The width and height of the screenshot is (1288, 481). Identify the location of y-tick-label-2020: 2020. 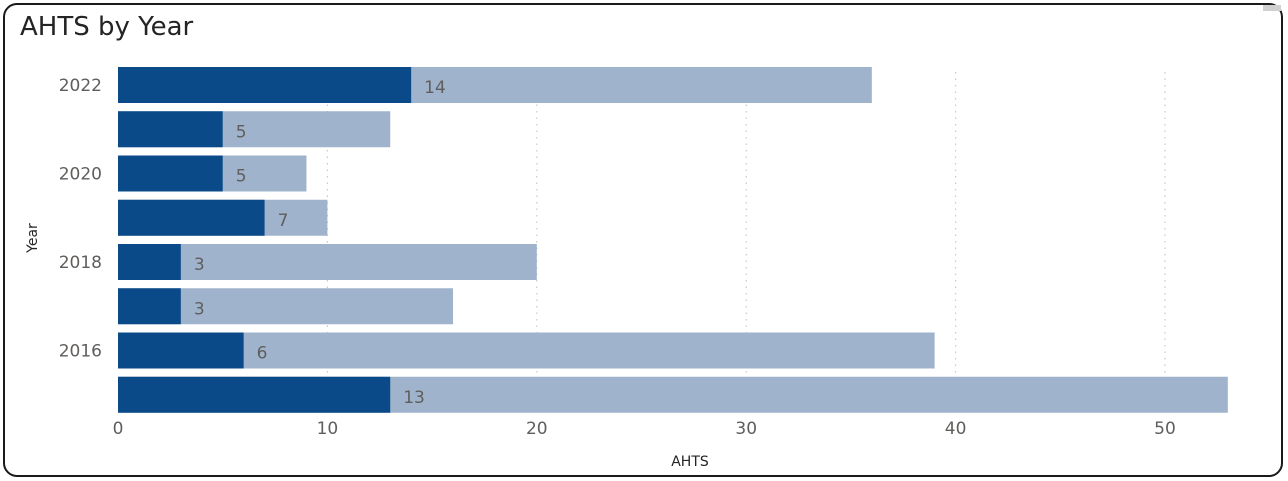
(80, 175).